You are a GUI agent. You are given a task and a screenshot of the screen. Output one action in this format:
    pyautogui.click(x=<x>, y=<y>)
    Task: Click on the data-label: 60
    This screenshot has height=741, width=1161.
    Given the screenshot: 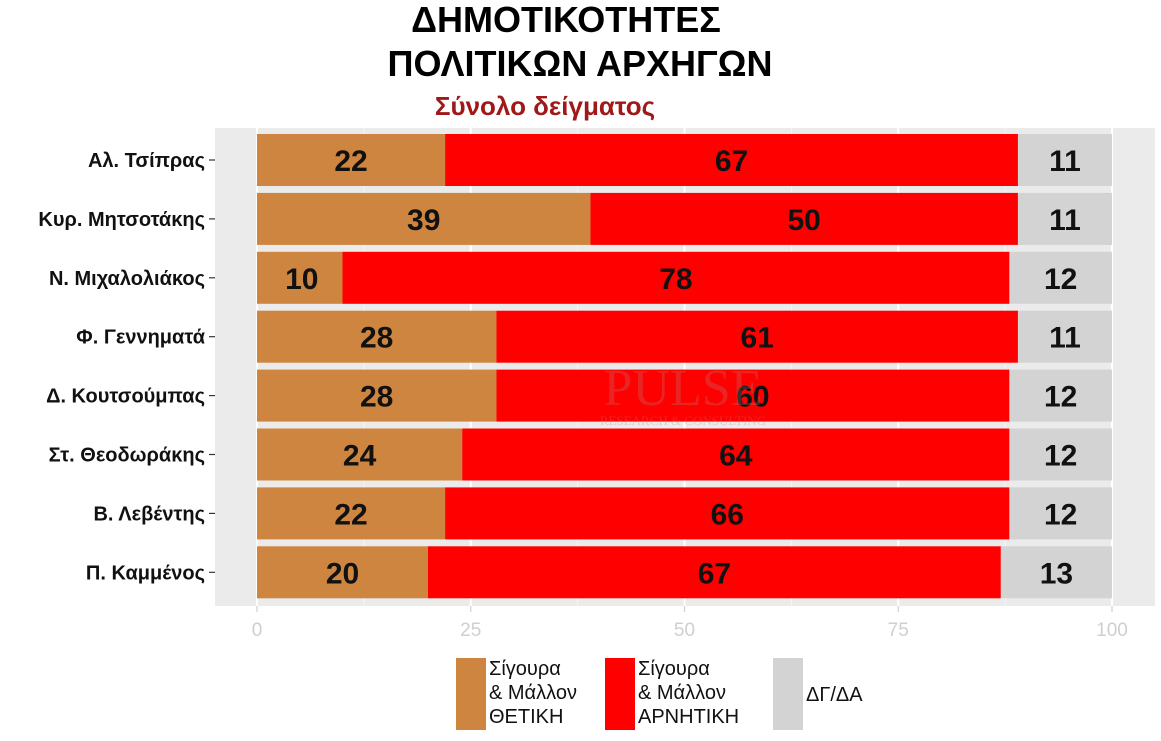 What is the action you would take?
    pyautogui.click(x=752, y=397)
    